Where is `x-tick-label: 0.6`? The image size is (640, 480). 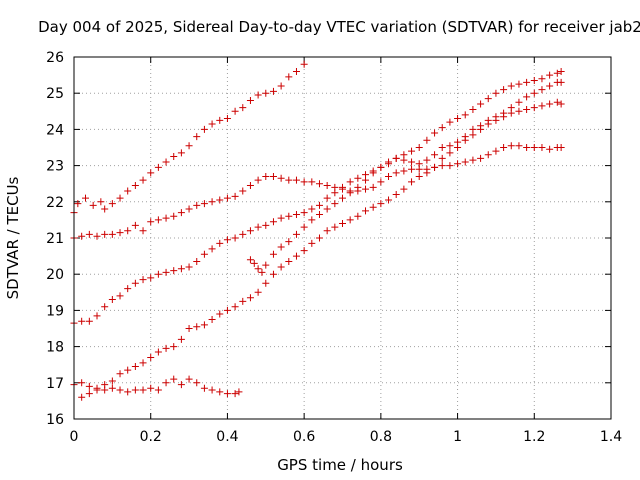 x-tick-label: 0.6 is located at coordinates (304, 437).